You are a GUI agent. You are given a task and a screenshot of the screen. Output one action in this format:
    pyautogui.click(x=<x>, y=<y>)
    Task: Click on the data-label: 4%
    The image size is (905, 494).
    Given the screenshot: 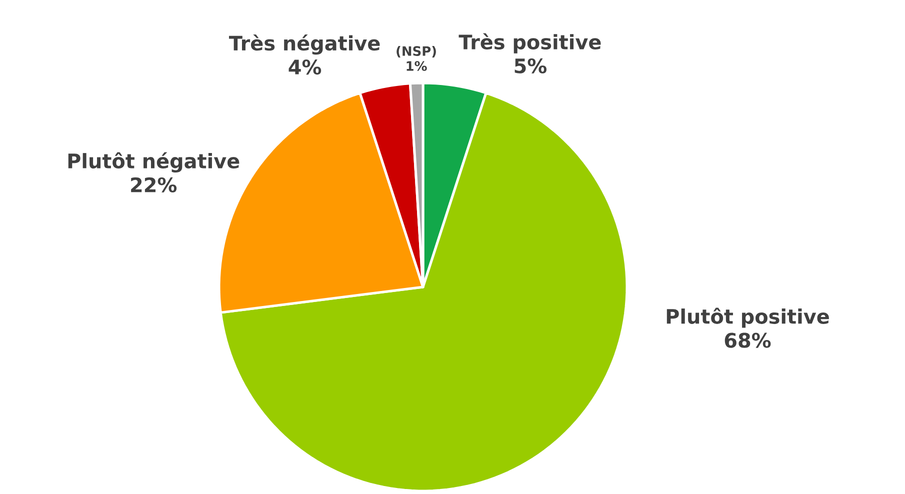 What is the action you would take?
    pyautogui.click(x=305, y=67)
    